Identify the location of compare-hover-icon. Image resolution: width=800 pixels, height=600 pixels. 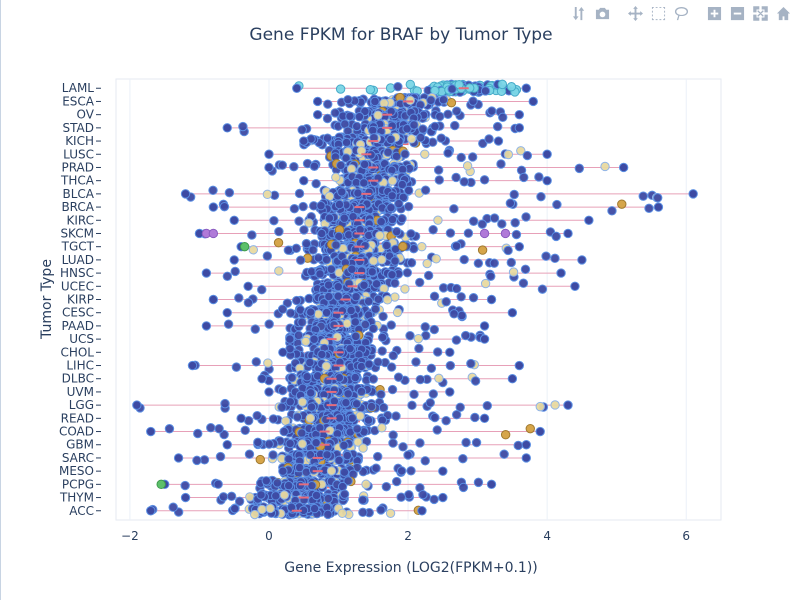
(579, 13).